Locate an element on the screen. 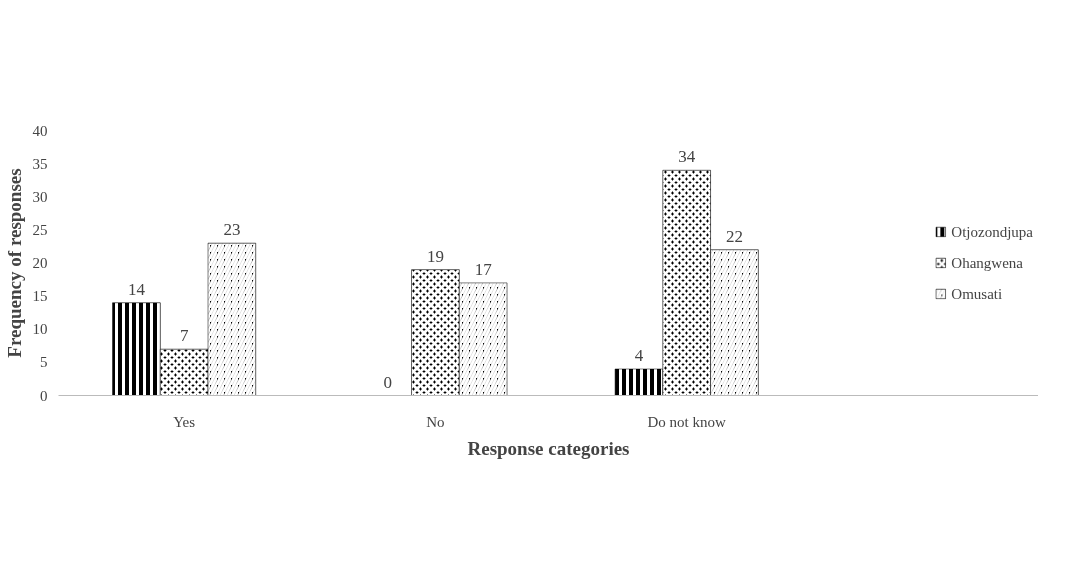  data-label: 34 is located at coordinates (687, 157).